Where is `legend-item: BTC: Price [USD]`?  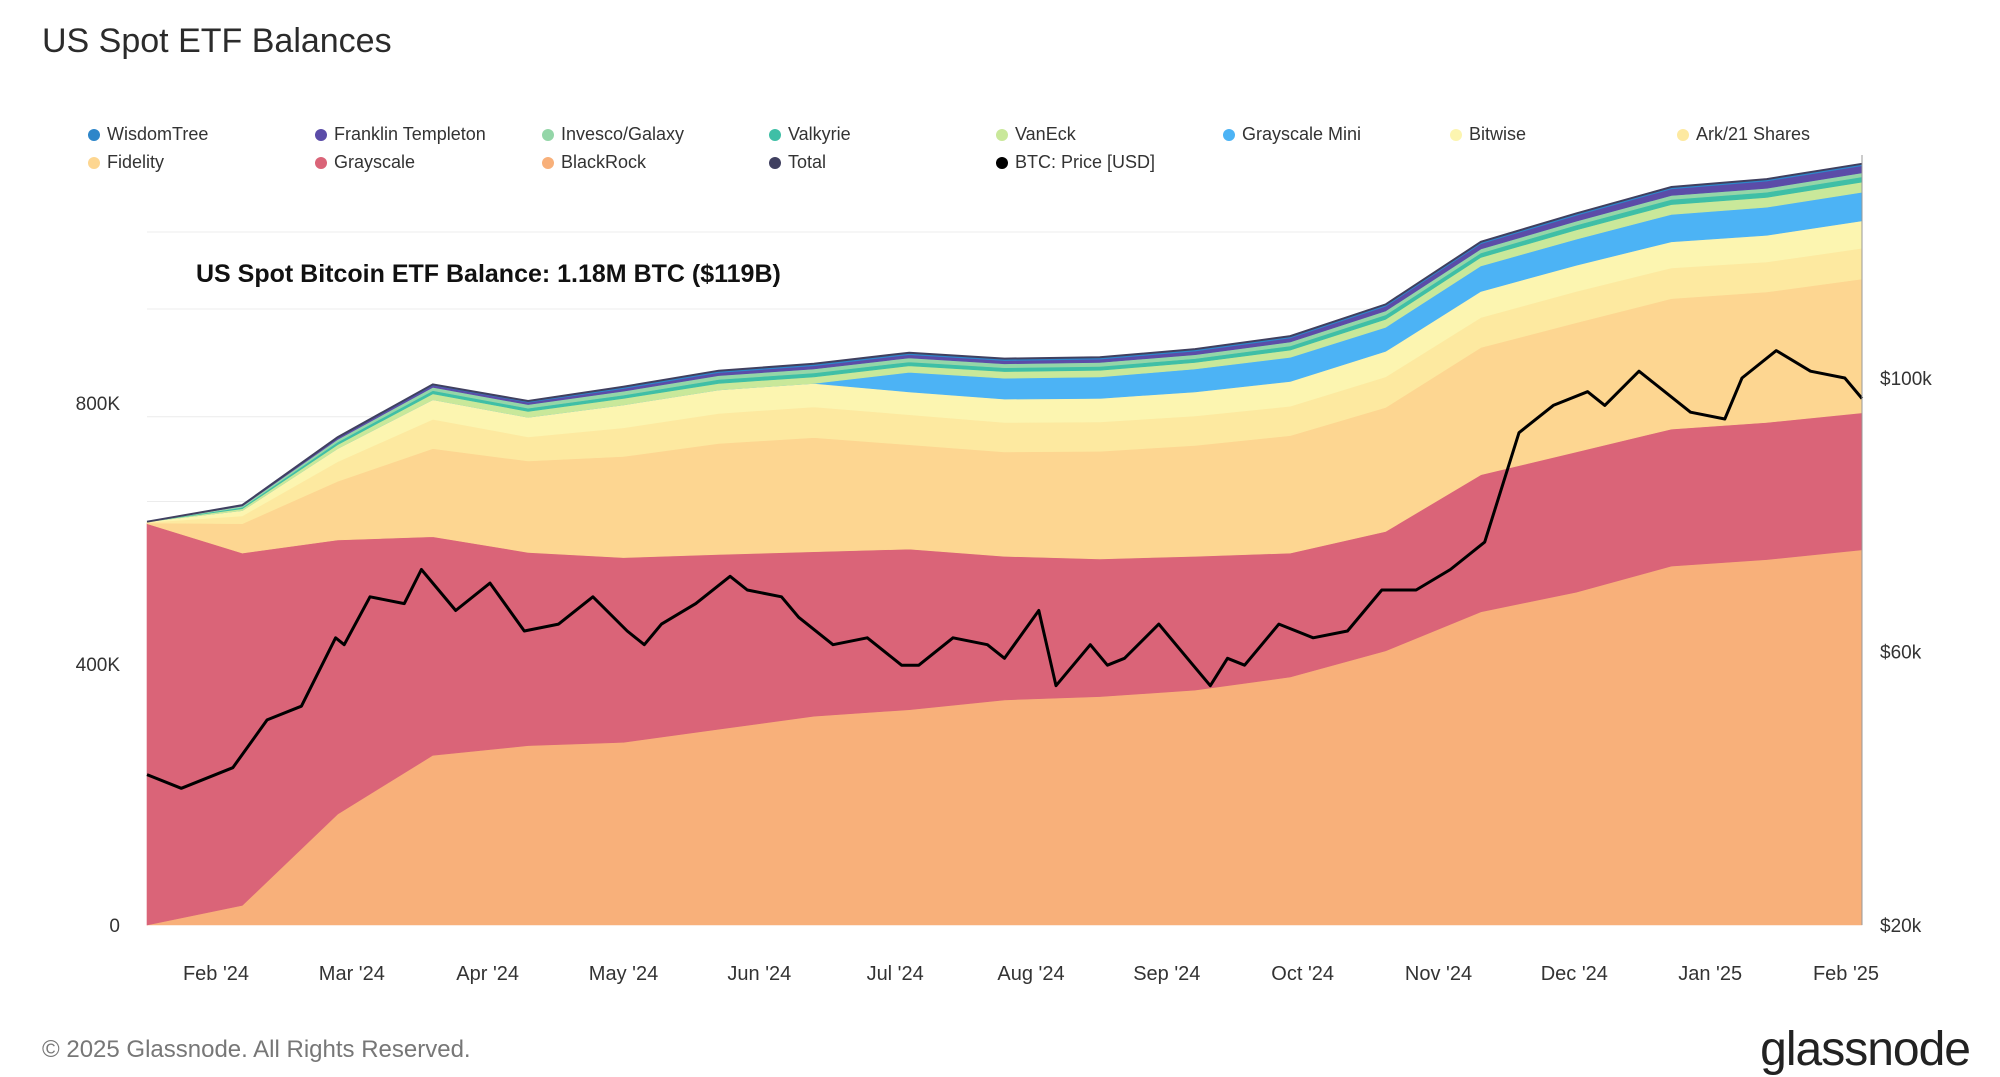
legend-item: BTC: Price [USD] is located at coordinates (1075, 162).